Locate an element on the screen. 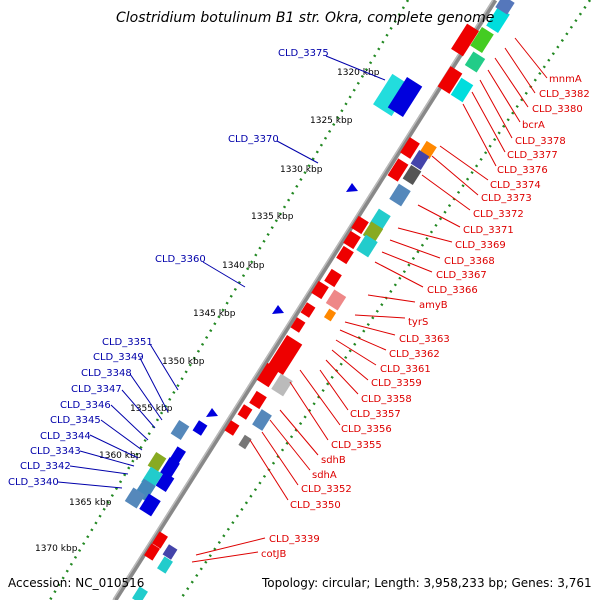 The image size is (600, 600). gene-label-reverse: CLD_3378 is located at coordinates (540, 141).